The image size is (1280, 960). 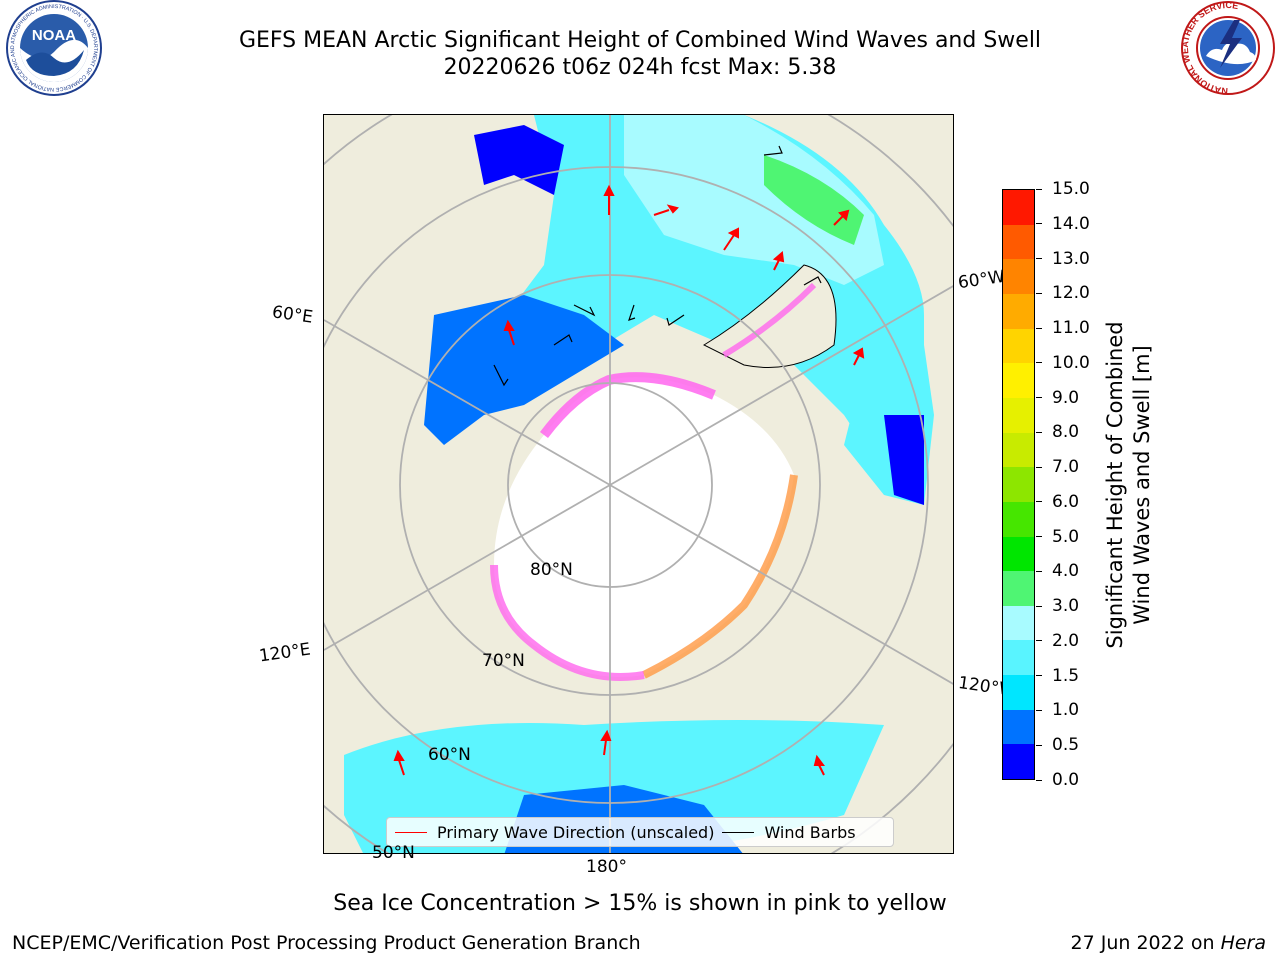 I want to click on colorbar-tick: 7.0, so click(x=1057, y=467).